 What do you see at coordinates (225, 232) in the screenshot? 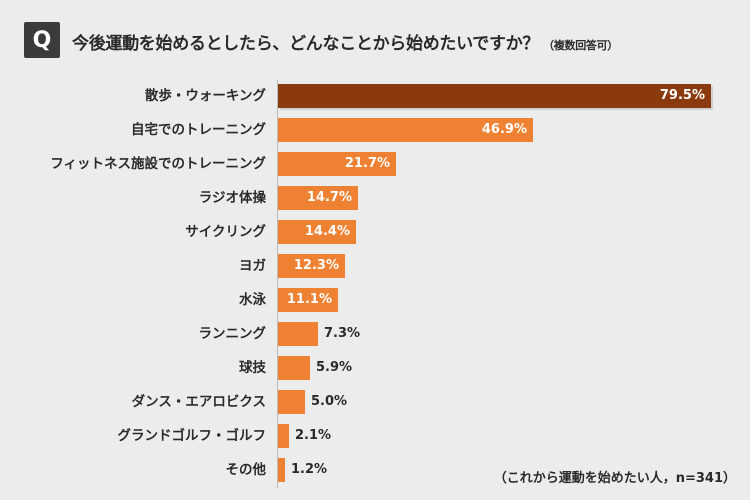
I see `category-label: サイクリング` at bounding box center [225, 232].